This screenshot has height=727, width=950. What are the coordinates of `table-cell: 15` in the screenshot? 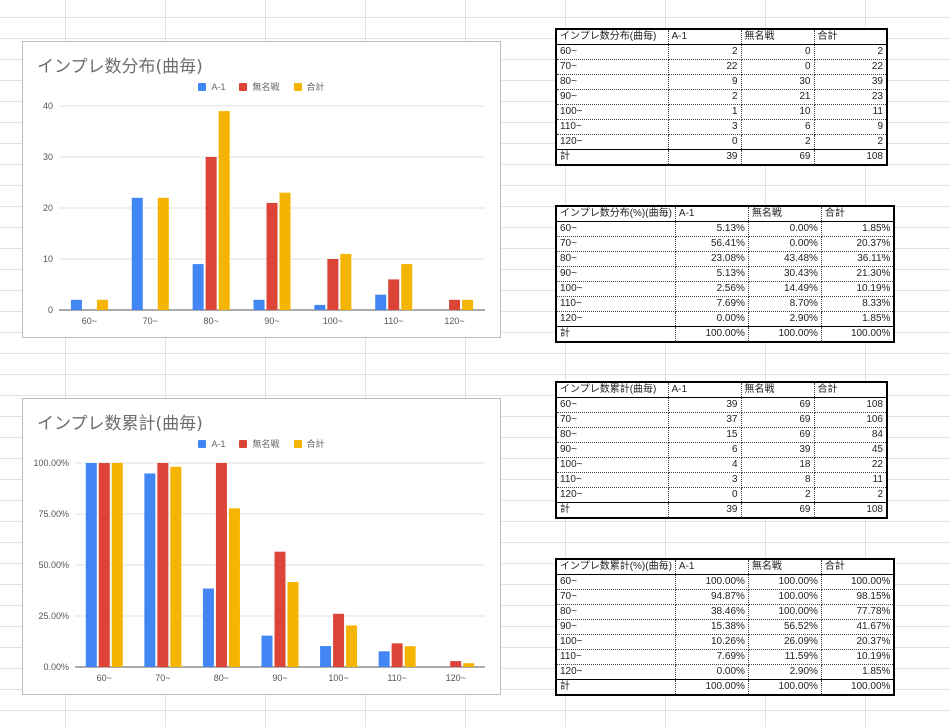 It's located at (705, 435).